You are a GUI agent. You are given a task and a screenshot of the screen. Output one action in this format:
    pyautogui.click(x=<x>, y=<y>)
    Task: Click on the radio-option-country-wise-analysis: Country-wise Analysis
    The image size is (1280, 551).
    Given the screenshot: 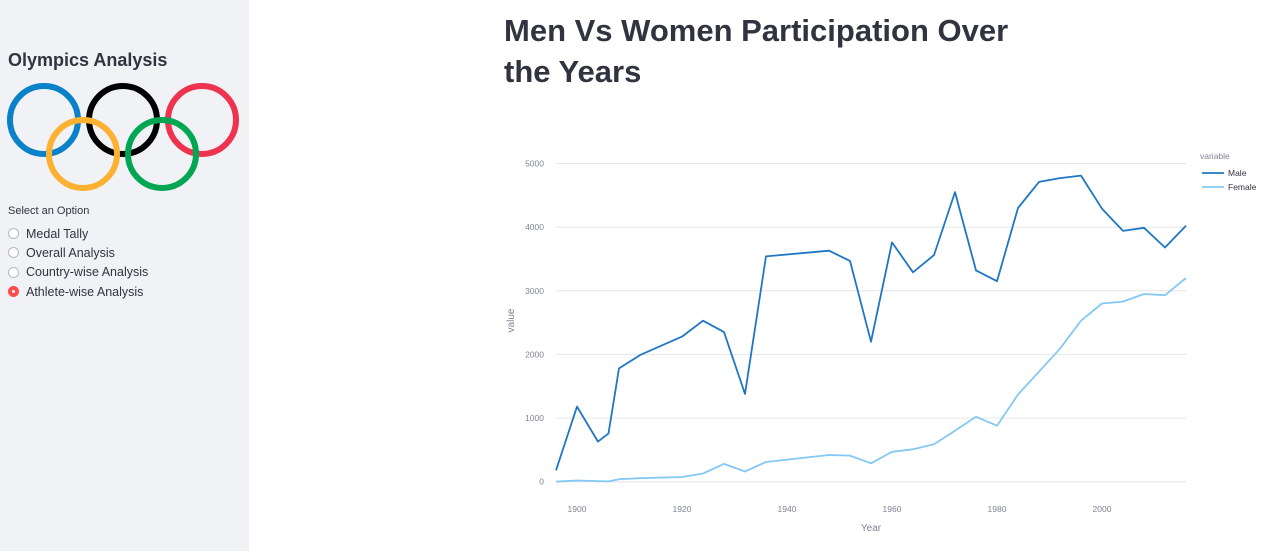 What is the action you would take?
    pyautogui.click(x=78, y=272)
    